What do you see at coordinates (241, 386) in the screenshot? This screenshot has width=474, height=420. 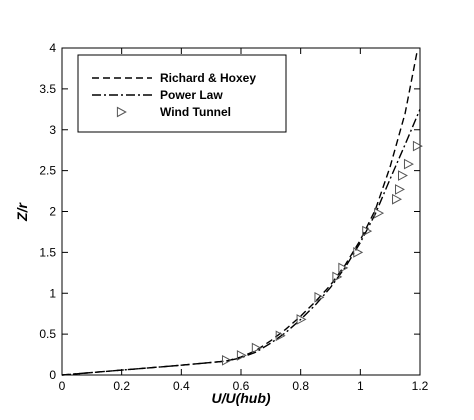 I see `x-tick-label: 0.6` at bounding box center [241, 386].